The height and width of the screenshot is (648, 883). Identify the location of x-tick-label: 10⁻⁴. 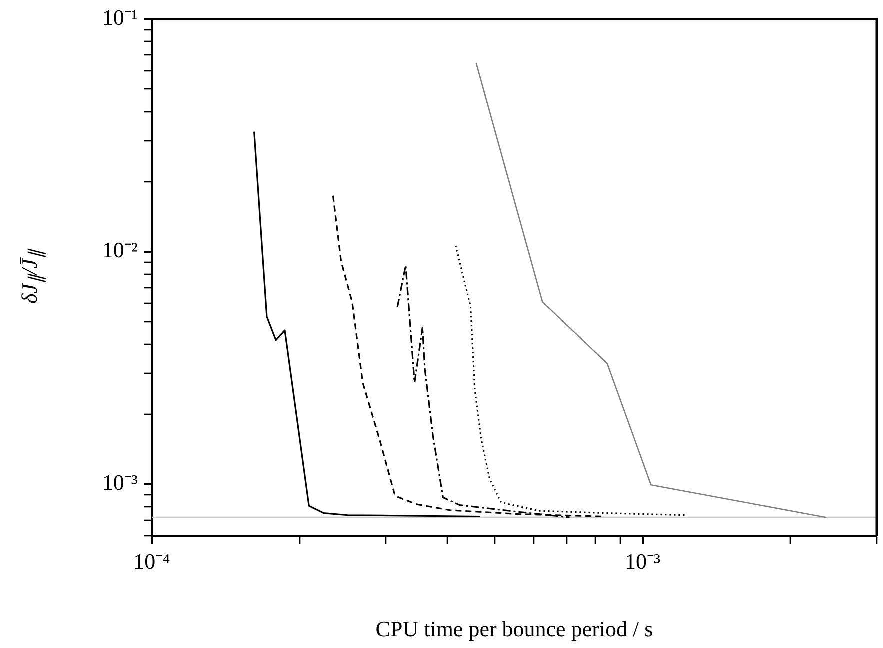
(152, 561).